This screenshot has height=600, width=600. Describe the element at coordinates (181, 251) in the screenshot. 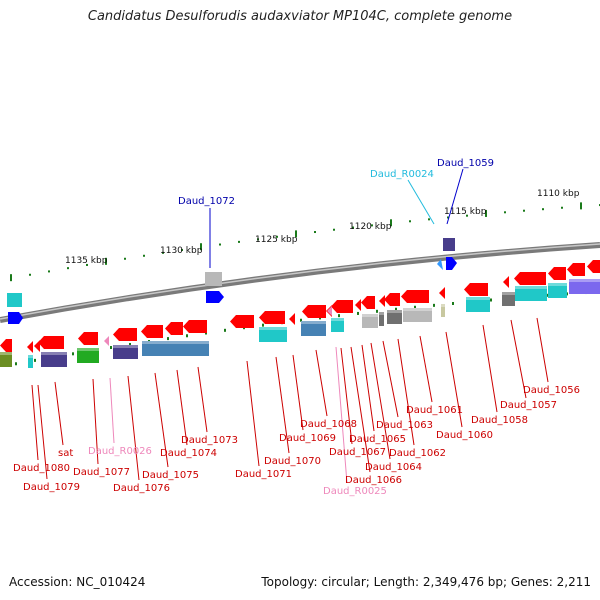

I see `scale-label-1130: 1130 kbp` at that location.